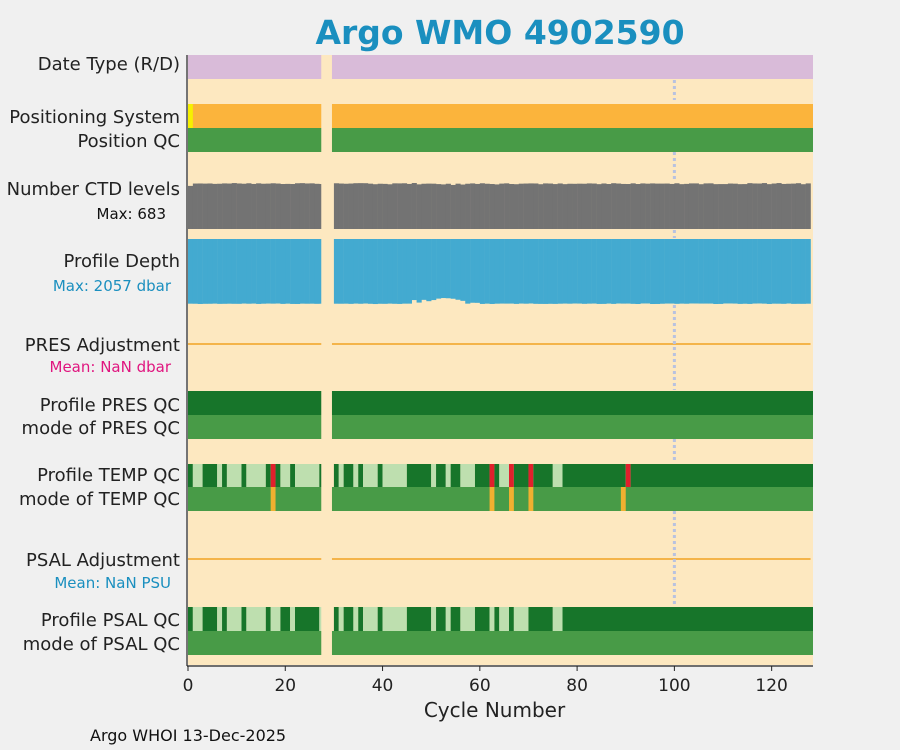  Describe the element at coordinates (500, 67) in the screenshot. I see `date-type-band` at that location.